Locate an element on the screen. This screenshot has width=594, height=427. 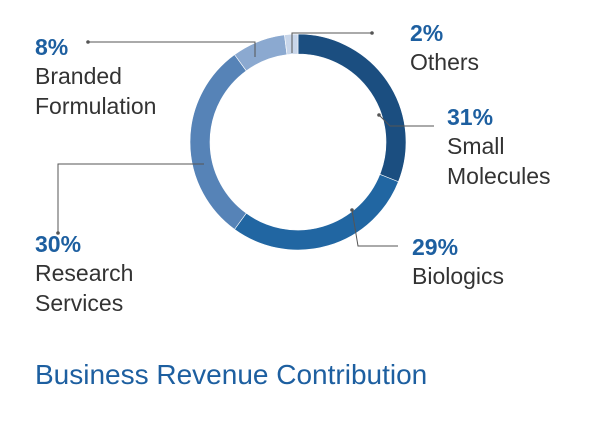
value-label-biologics: 29% is located at coordinates (435, 247).